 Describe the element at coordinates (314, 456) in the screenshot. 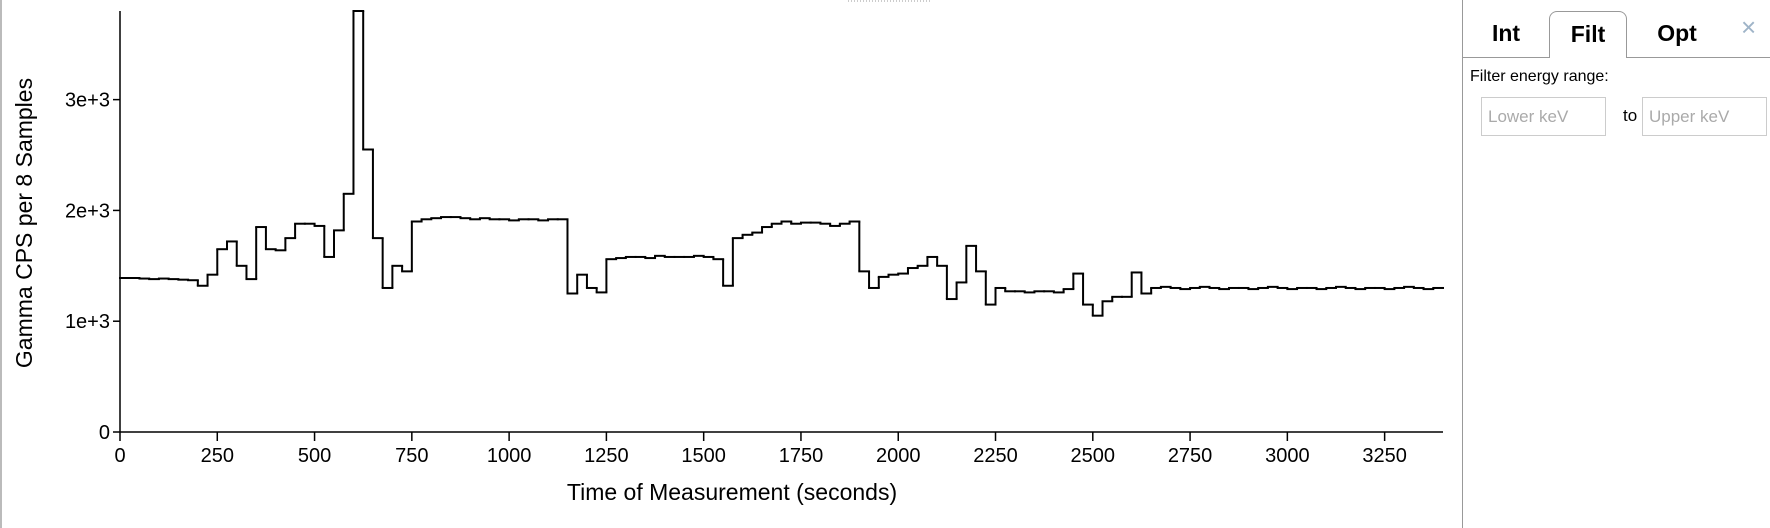

I see `x-tick-label: 500` at that location.